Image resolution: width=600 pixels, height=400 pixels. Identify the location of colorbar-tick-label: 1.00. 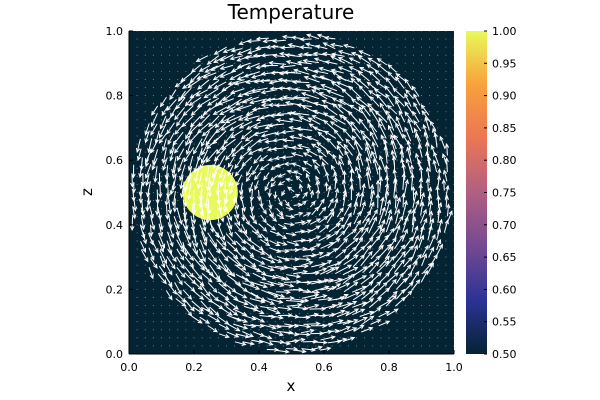
(504, 31).